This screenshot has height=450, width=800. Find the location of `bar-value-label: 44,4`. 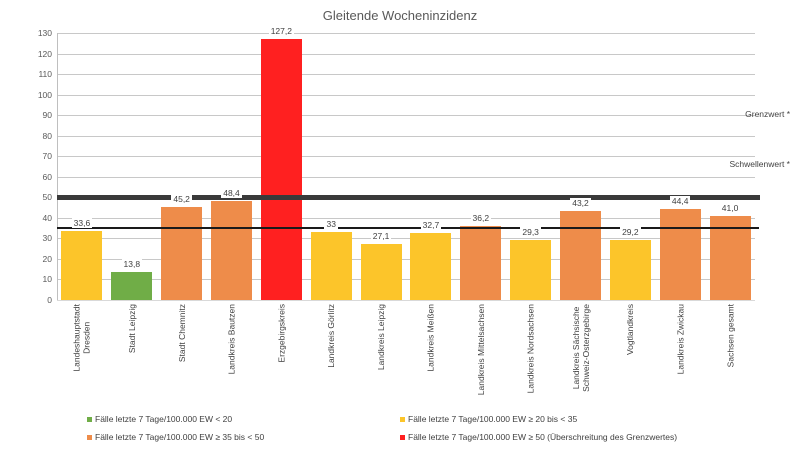

bar-value-label: 44,4 is located at coordinates (680, 200).